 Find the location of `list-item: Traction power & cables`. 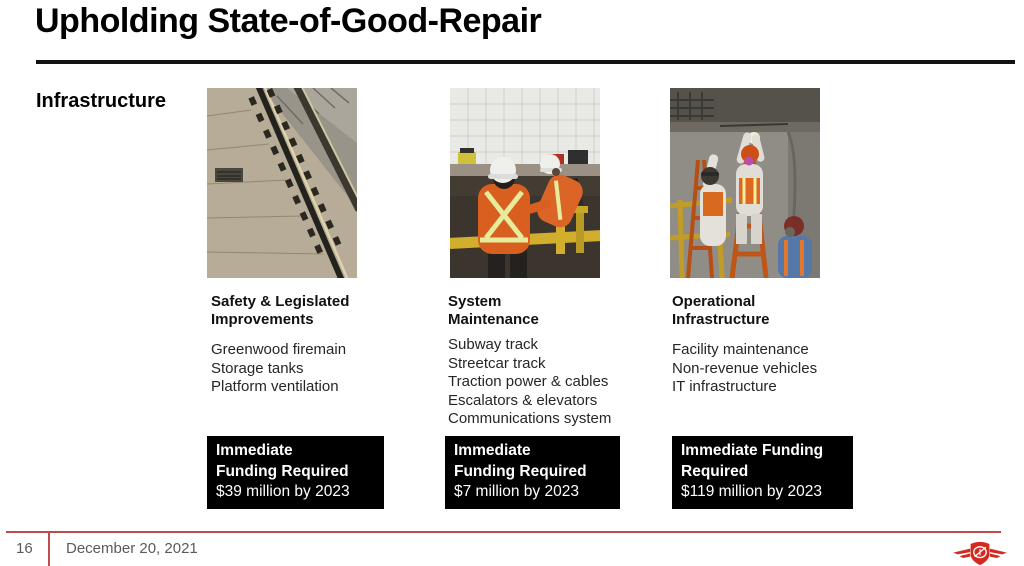

list-item: Traction power & cables is located at coordinates (528, 381).